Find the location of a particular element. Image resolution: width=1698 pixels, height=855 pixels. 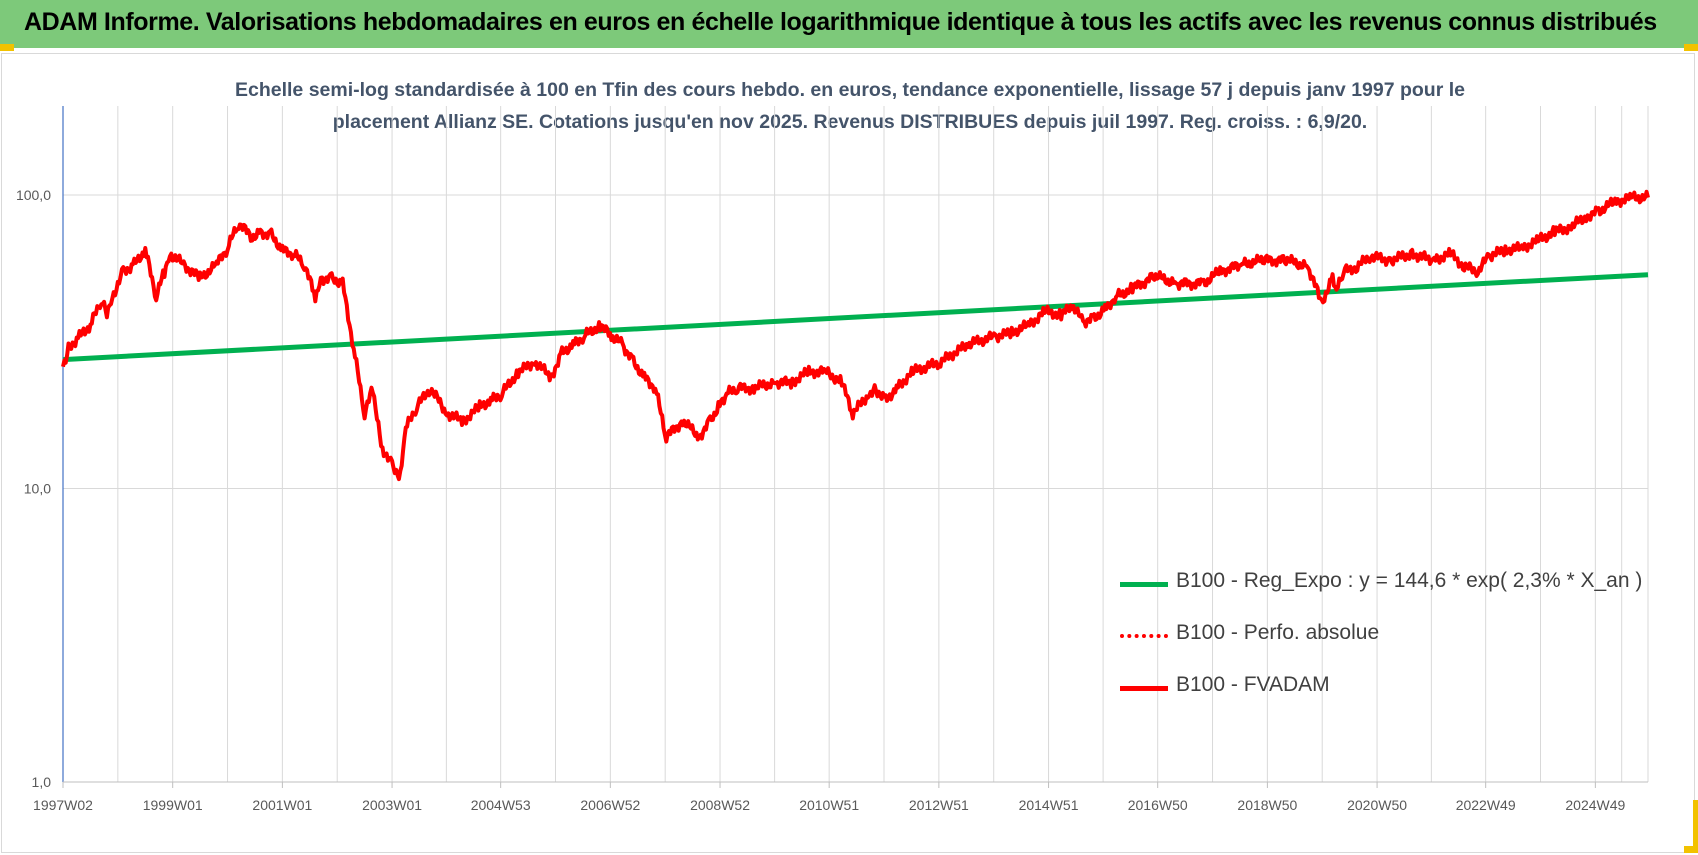

x-tick-label: 2001W01 is located at coordinates (282, 805).